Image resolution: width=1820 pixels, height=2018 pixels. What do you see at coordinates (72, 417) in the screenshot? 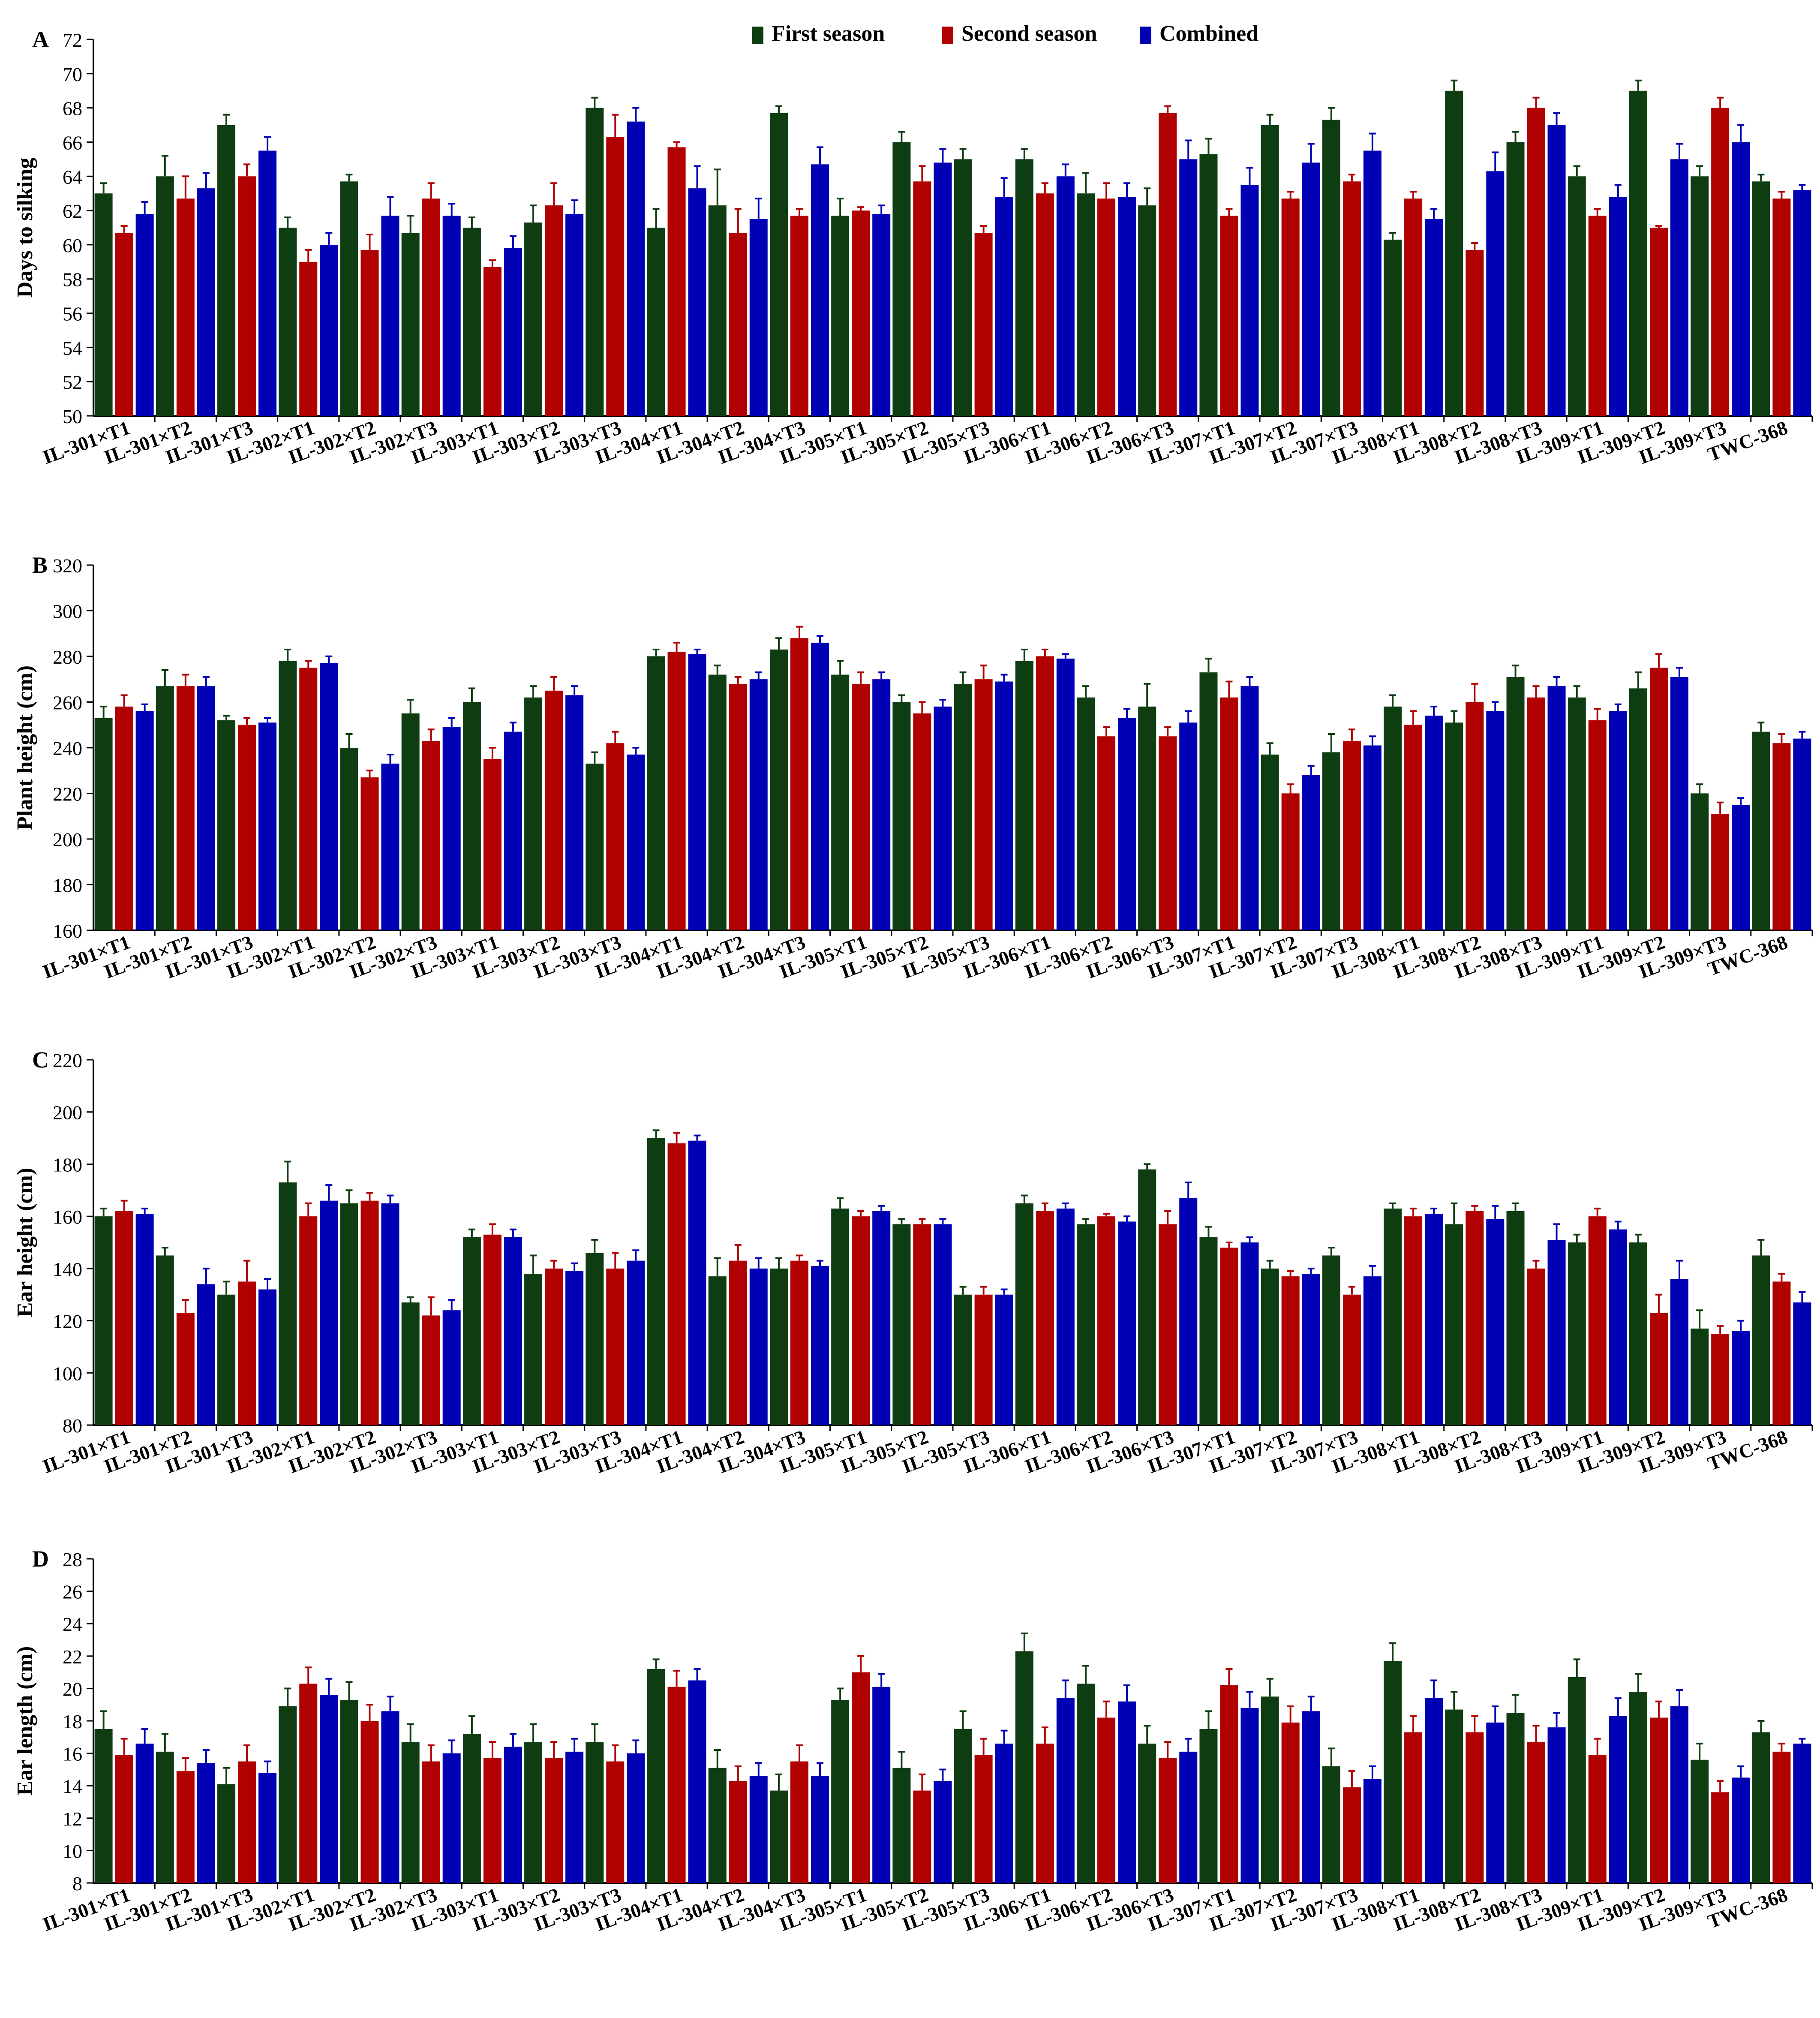
I see `y-tick-label: 50` at bounding box center [72, 417].